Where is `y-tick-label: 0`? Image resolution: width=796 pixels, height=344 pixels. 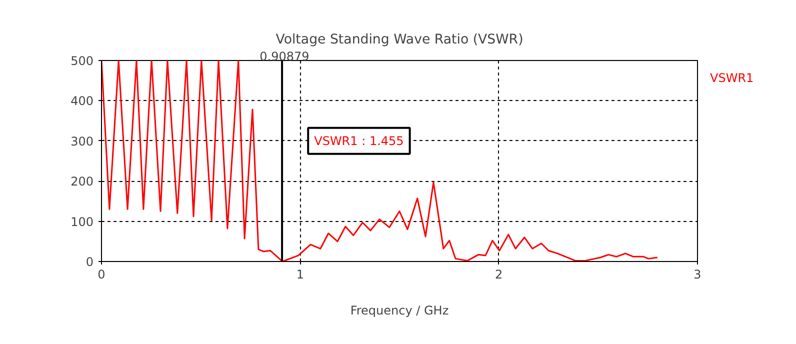 y-tick-label: 0 is located at coordinates (90, 262).